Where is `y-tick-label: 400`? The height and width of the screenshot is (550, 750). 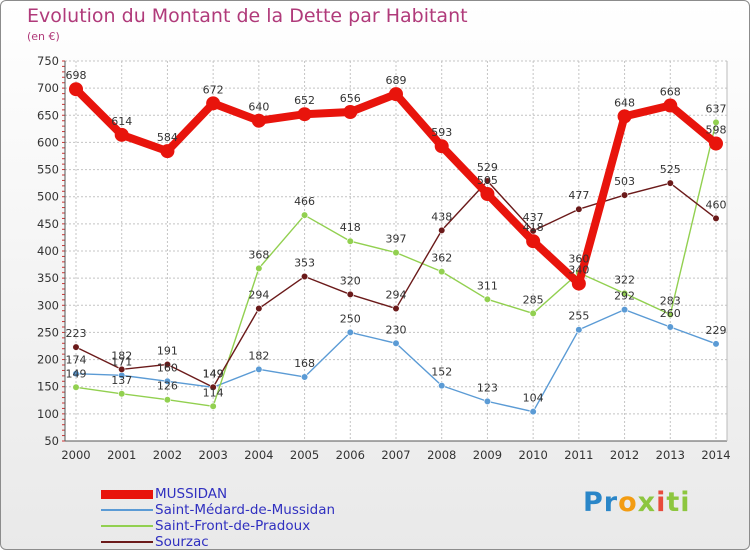
y-tick-label: 400 is located at coordinates (48, 251).